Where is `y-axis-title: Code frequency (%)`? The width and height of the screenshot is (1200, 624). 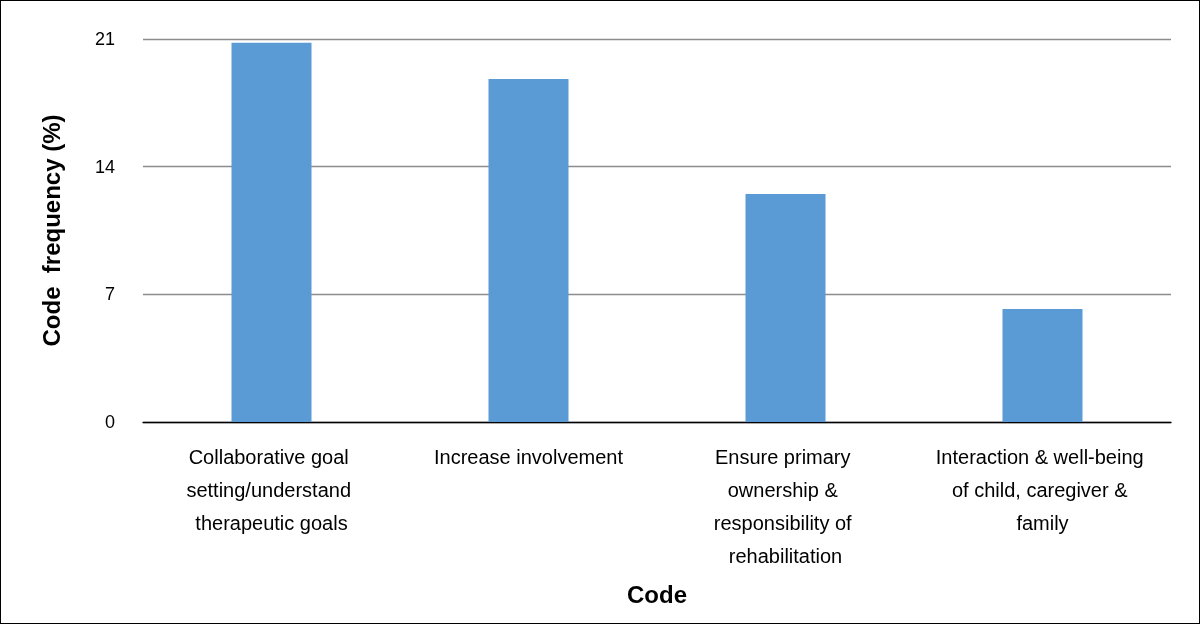
y-axis-title: Code frequency (%) is located at coordinates (51, 230).